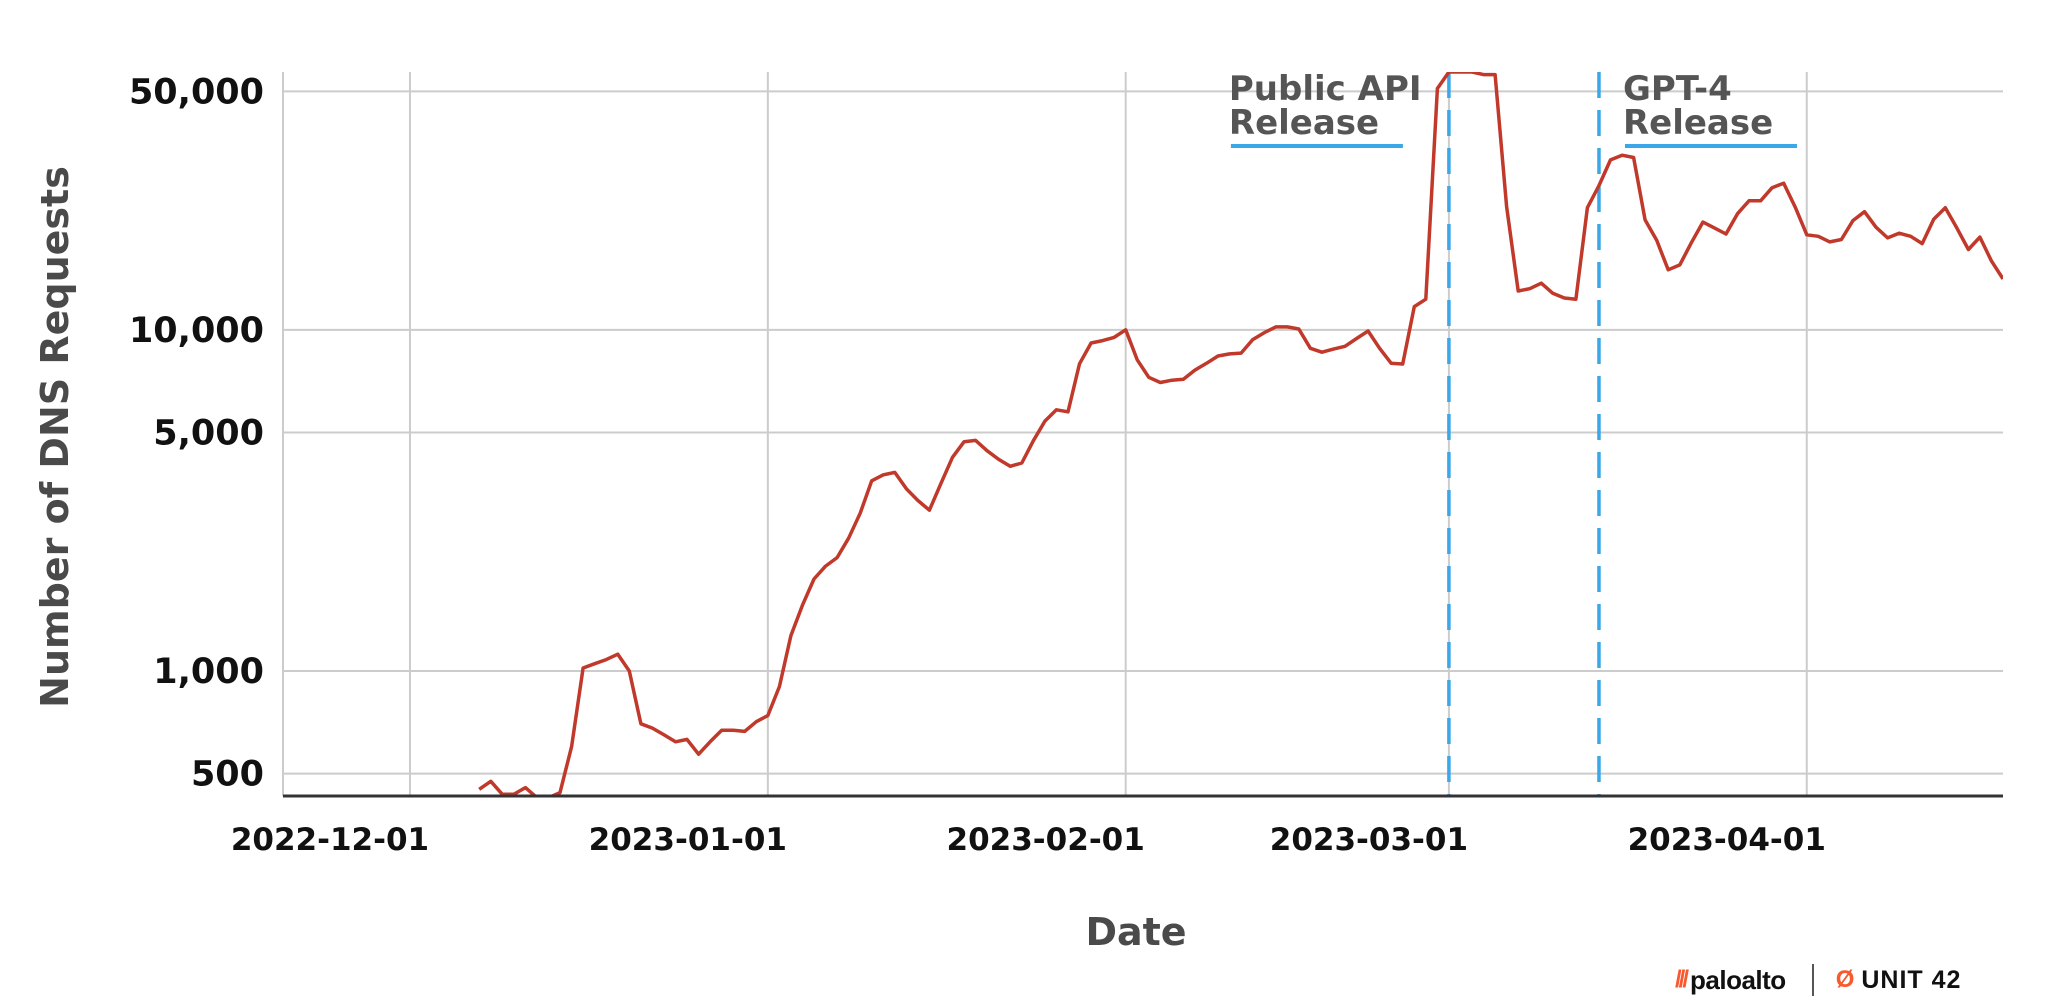  What do you see at coordinates (55, 437) in the screenshot?
I see `y-axis-title: Number of DNS Requests` at bounding box center [55, 437].